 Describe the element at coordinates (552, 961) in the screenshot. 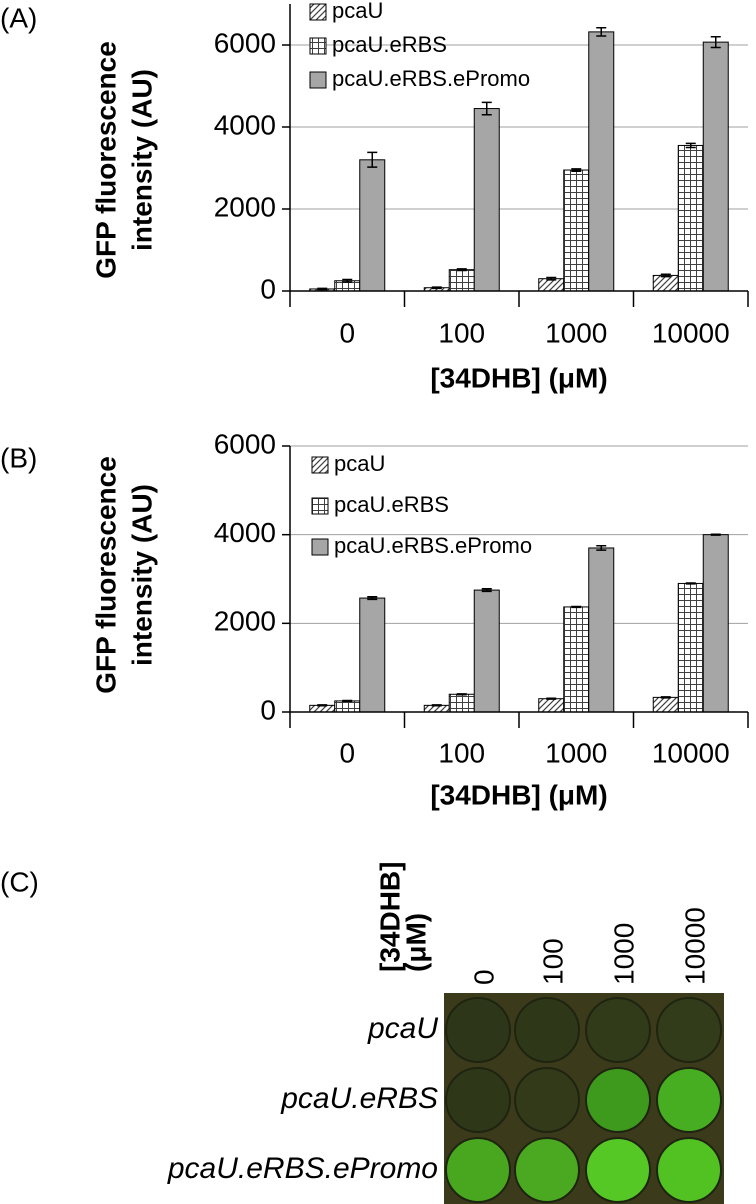

I see `column-label: 100` at that location.